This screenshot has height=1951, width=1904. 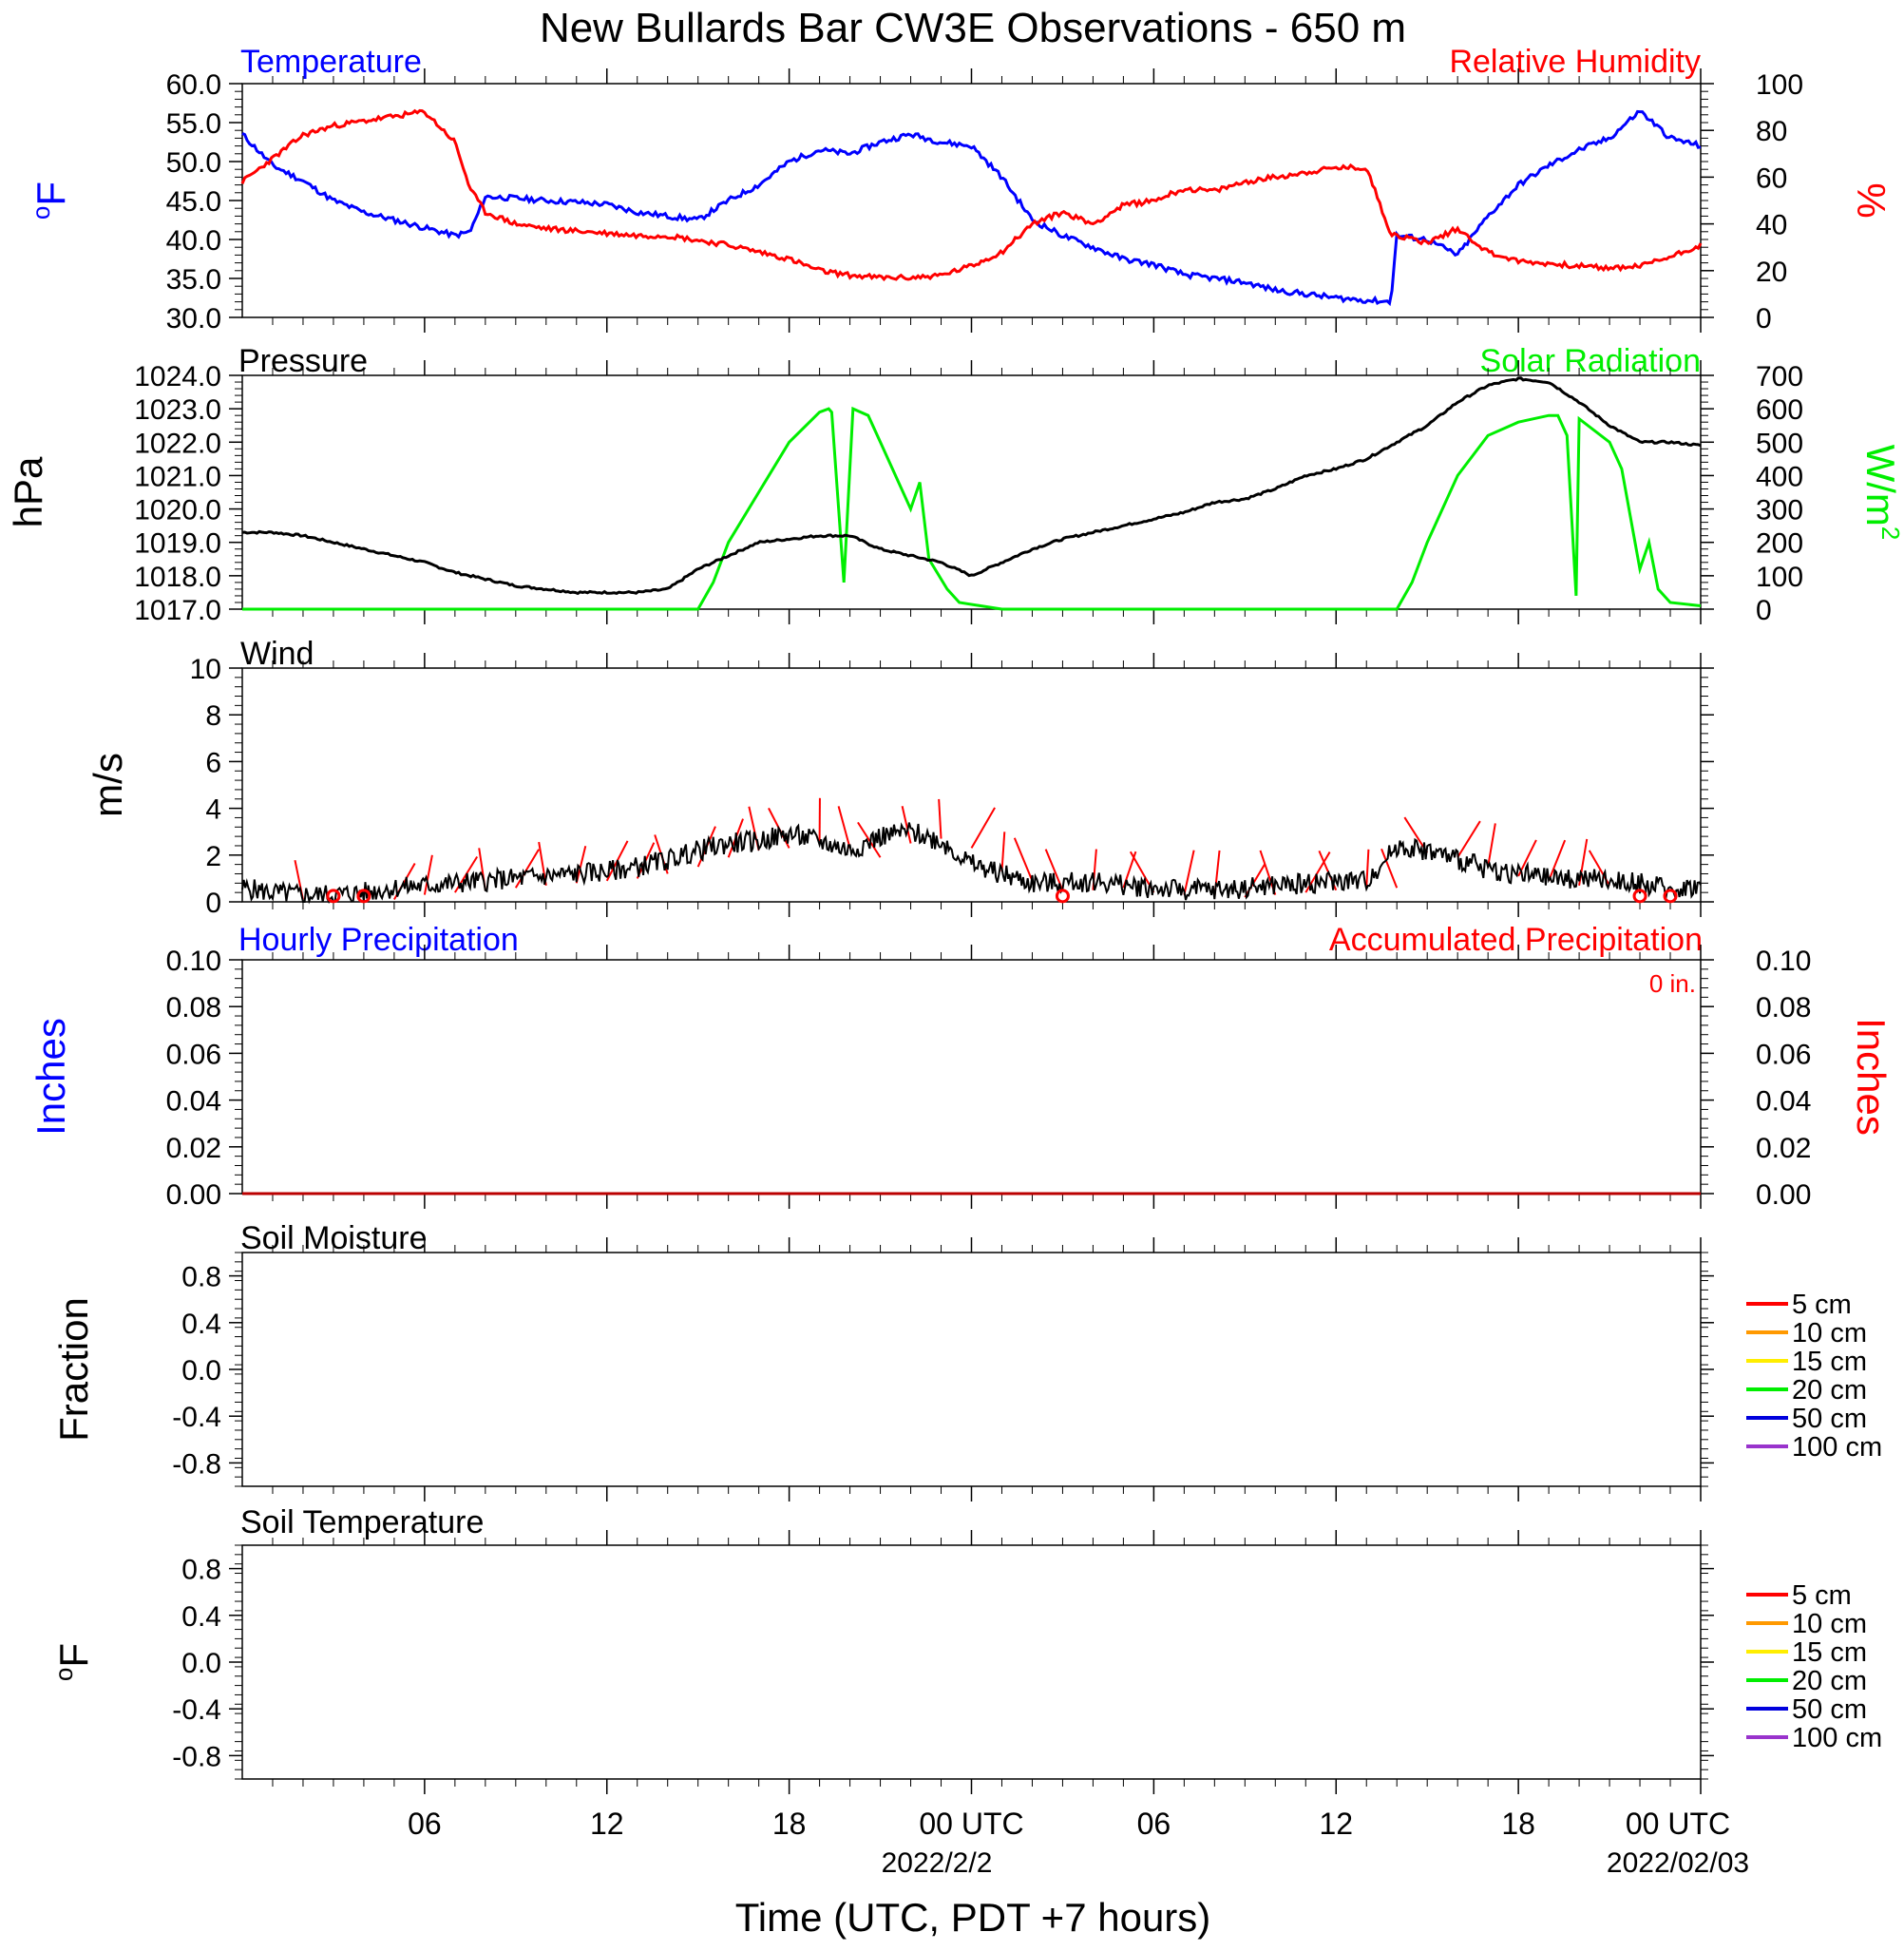 I want to click on y-tick-label-left: 0.02, so click(x=193, y=1148).